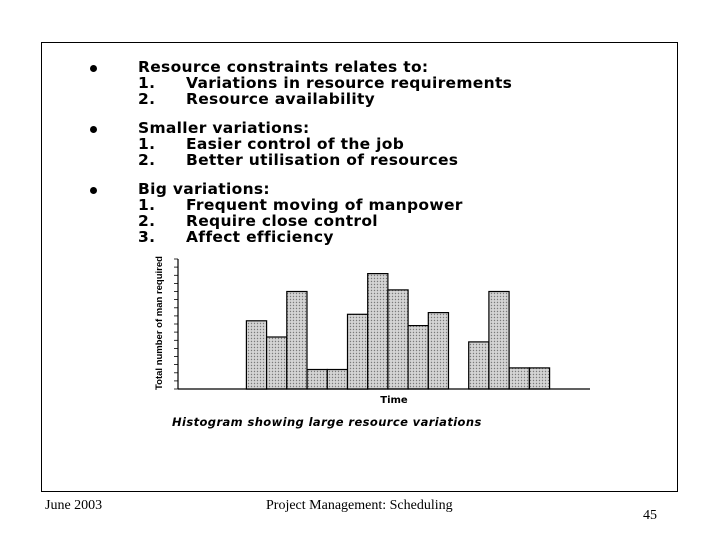 This screenshot has height=540, width=720. What do you see at coordinates (283, 67) in the screenshot?
I see `bullet-heading: Resource constraints relates to:` at bounding box center [283, 67].